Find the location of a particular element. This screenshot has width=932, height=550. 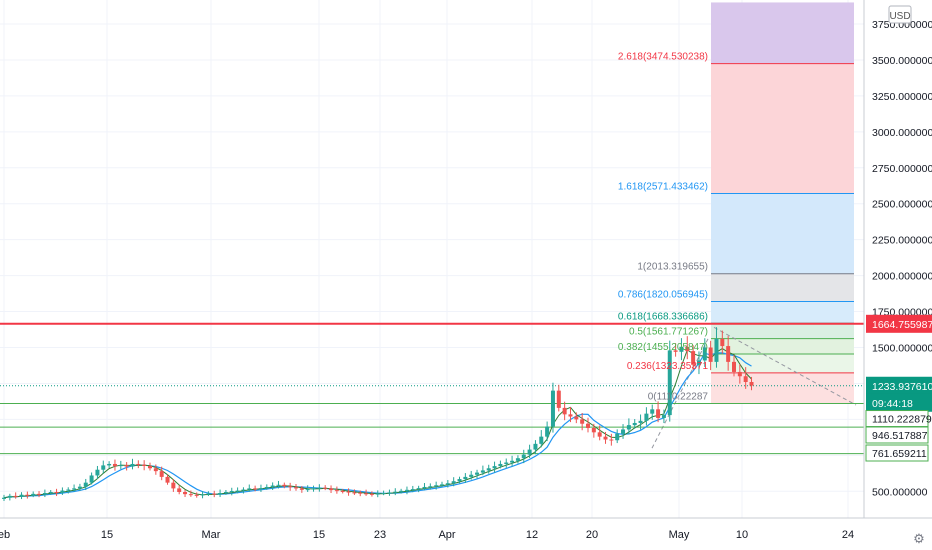

resistance-price-badge is located at coordinates (899, 323).